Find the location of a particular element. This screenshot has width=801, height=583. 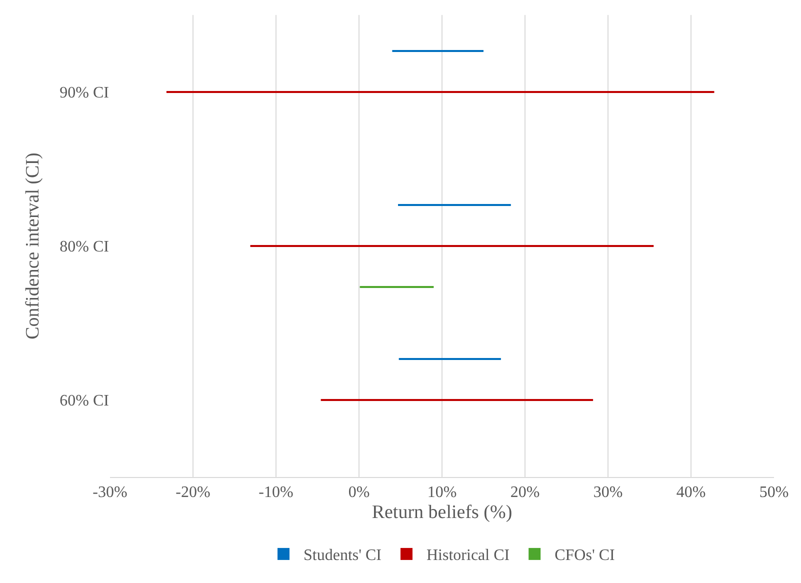

y-tick-label: 60% CI is located at coordinates (84, 401).